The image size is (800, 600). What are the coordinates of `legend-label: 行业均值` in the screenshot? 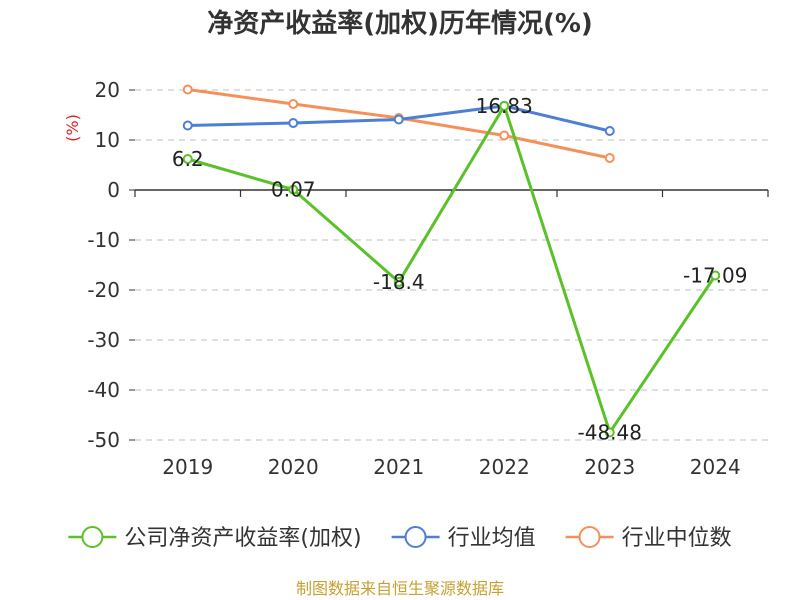 It's located at (492, 538).